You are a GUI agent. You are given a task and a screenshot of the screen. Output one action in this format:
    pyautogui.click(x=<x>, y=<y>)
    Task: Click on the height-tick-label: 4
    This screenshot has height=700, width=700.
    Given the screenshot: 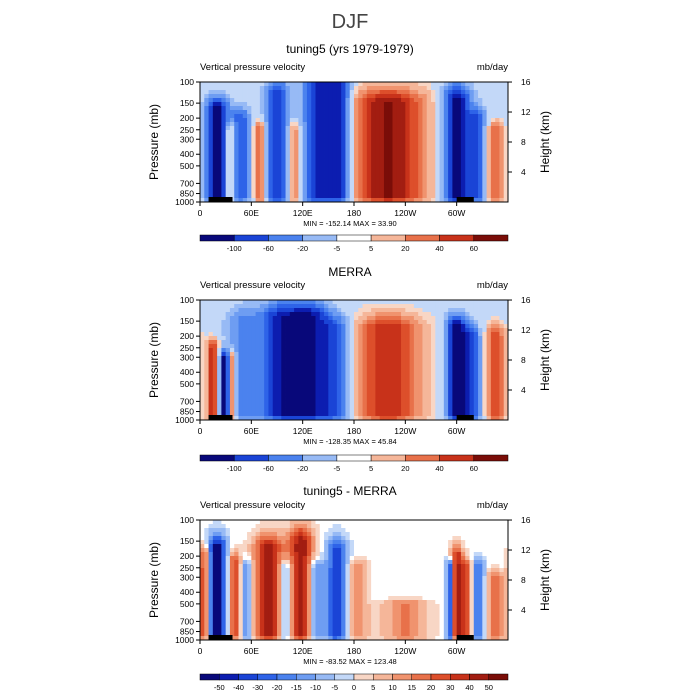 What is the action you would take?
    pyautogui.click(x=523, y=172)
    